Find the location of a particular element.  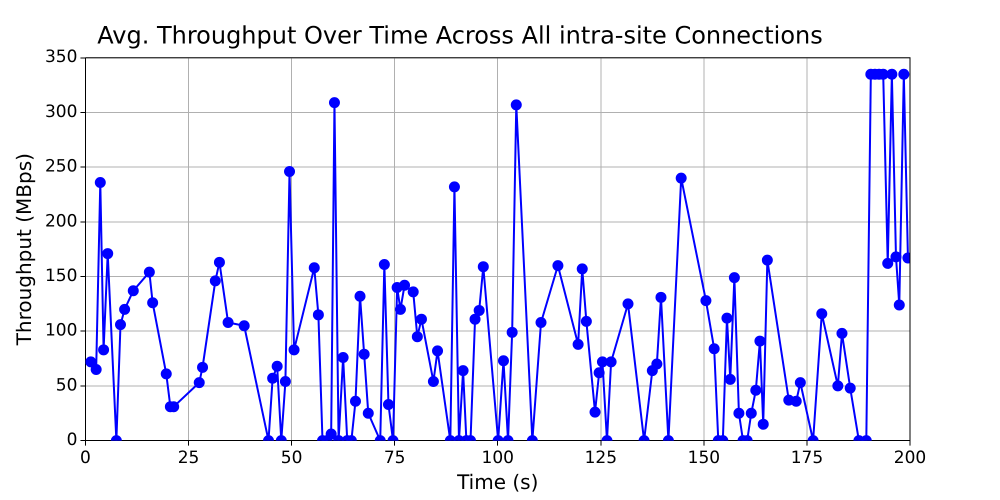

x-tick-label: 125 is located at coordinates (601, 458).